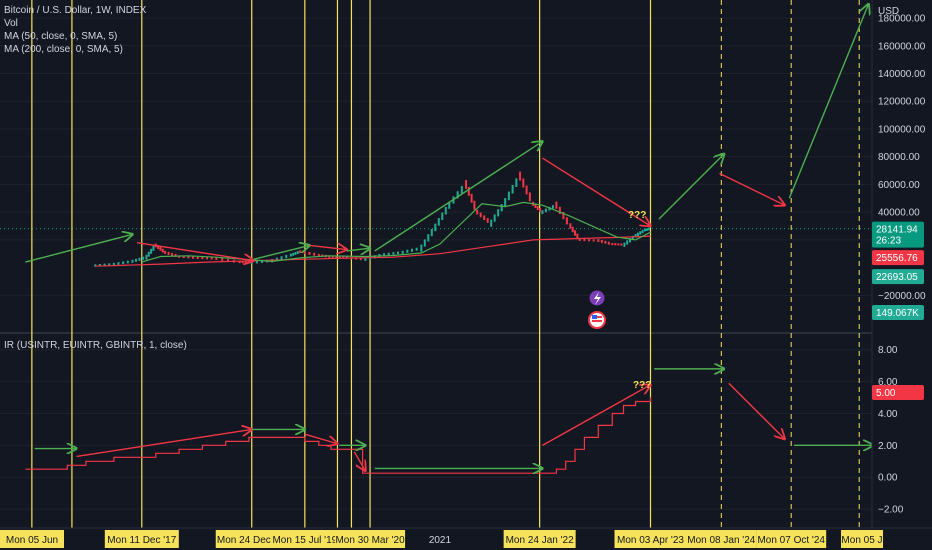 The width and height of the screenshot is (932, 550). Describe the element at coordinates (888, 350) in the screenshot. I see `ir-tick-label-0: 8.00` at that location.